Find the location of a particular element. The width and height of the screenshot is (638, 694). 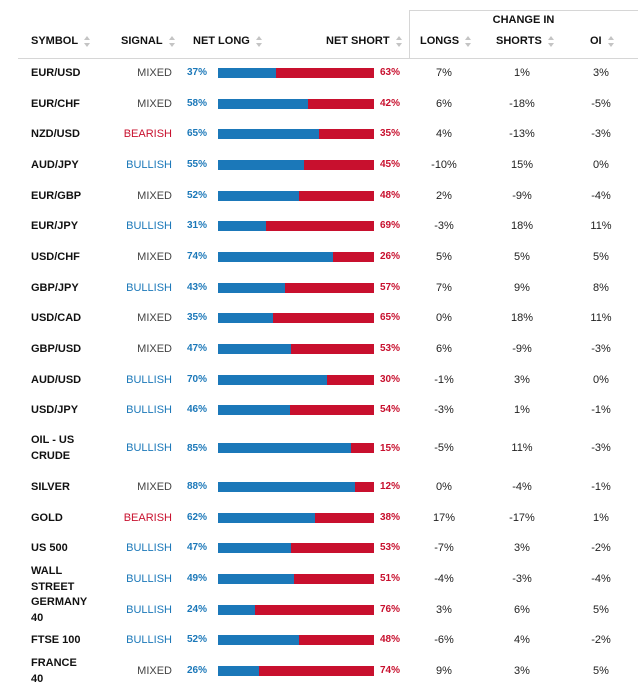

table-row: USD/CAD MIXED 35% 65% 0% 18% 11% is located at coordinates (319, 317).